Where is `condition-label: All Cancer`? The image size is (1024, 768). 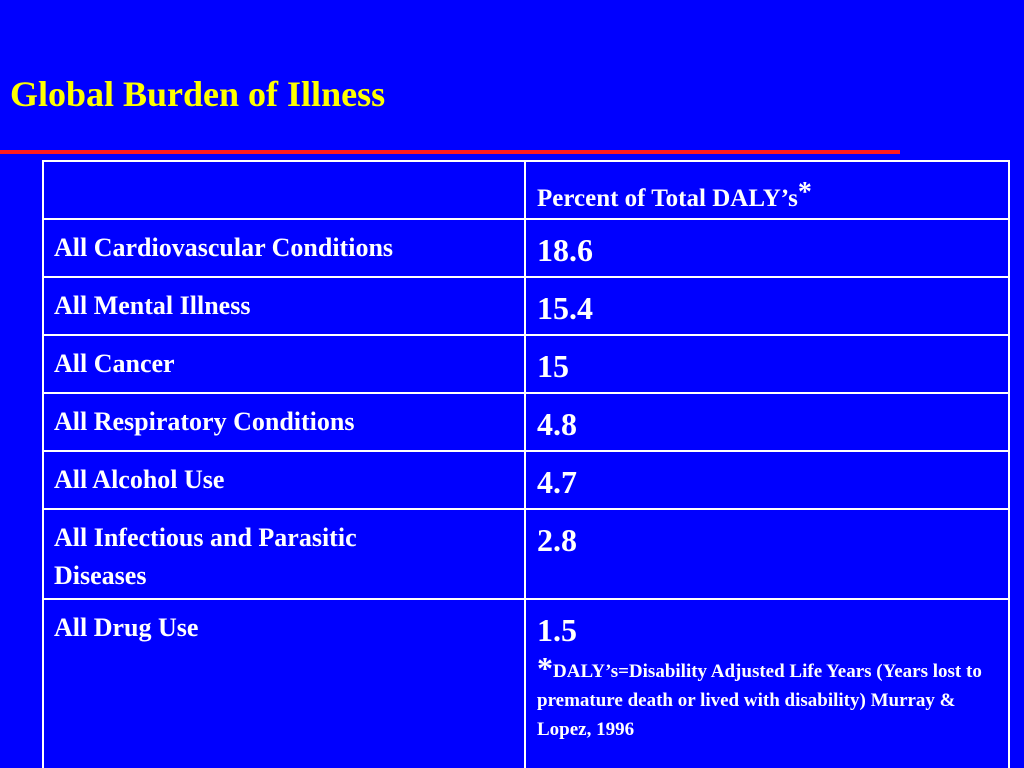
condition-label: All Cancer is located at coordinates (114, 363).